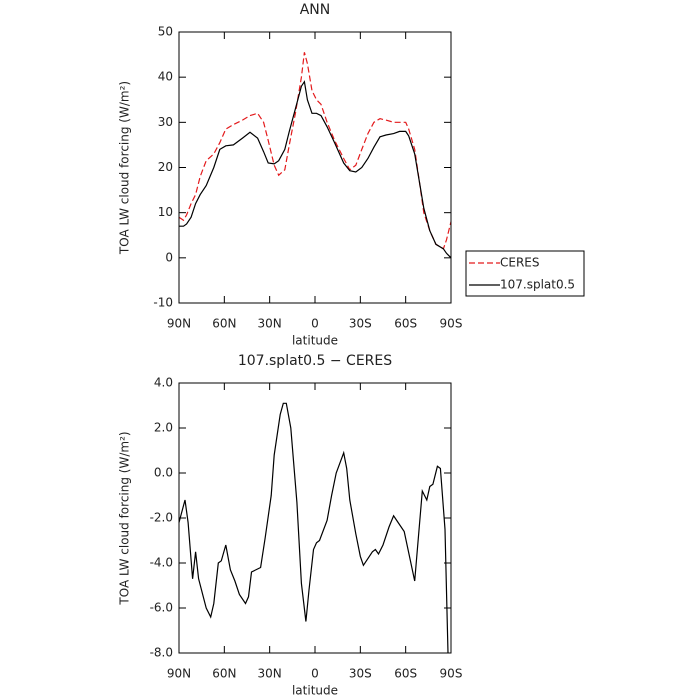 The image size is (700, 700). What do you see at coordinates (165, 77) in the screenshot?
I see `y-tick-label: 40` at bounding box center [165, 77].